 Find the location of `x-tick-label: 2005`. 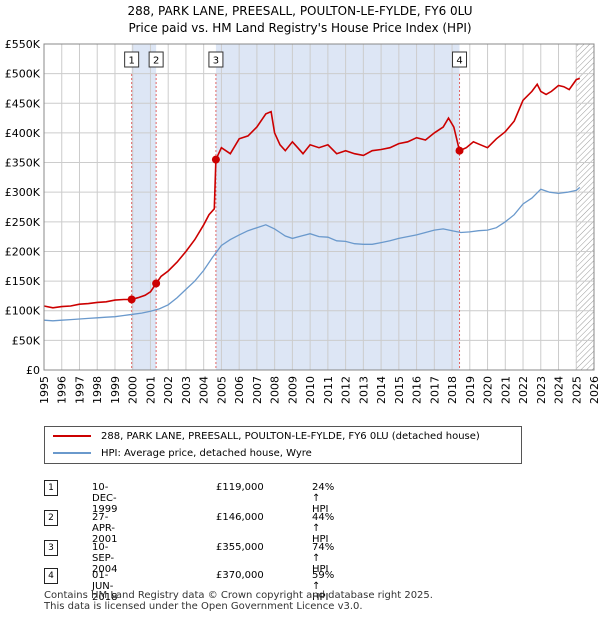

x-tick-label: 2005 is located at coordinates (221, 390).